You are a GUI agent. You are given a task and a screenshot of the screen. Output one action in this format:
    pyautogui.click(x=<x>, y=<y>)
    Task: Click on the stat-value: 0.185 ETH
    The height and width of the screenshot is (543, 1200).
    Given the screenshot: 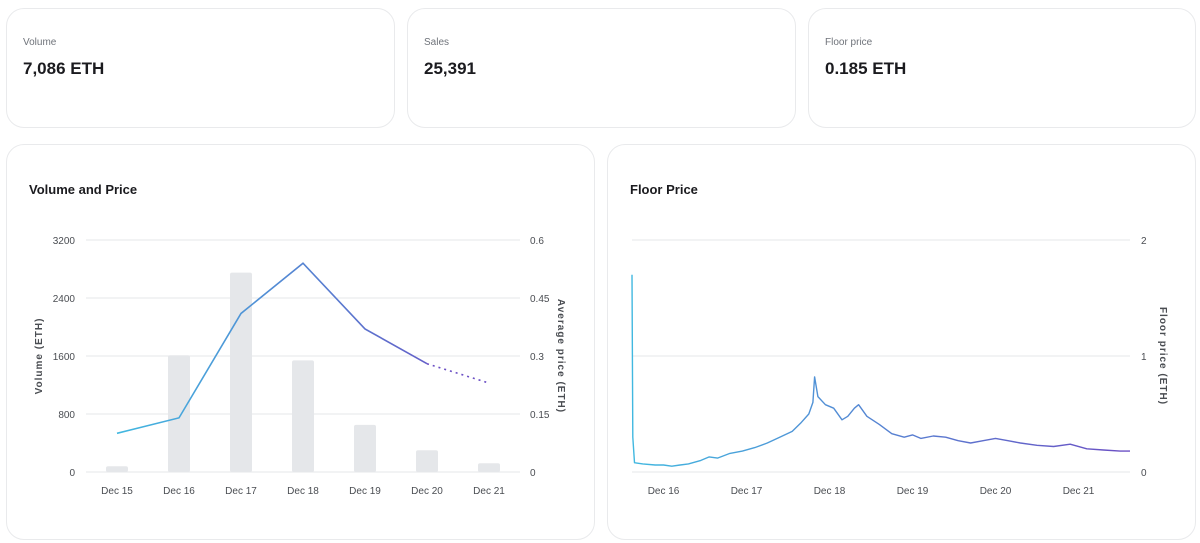 What is the action you would take?
    pyautogui.click(x=866, y=68)
    